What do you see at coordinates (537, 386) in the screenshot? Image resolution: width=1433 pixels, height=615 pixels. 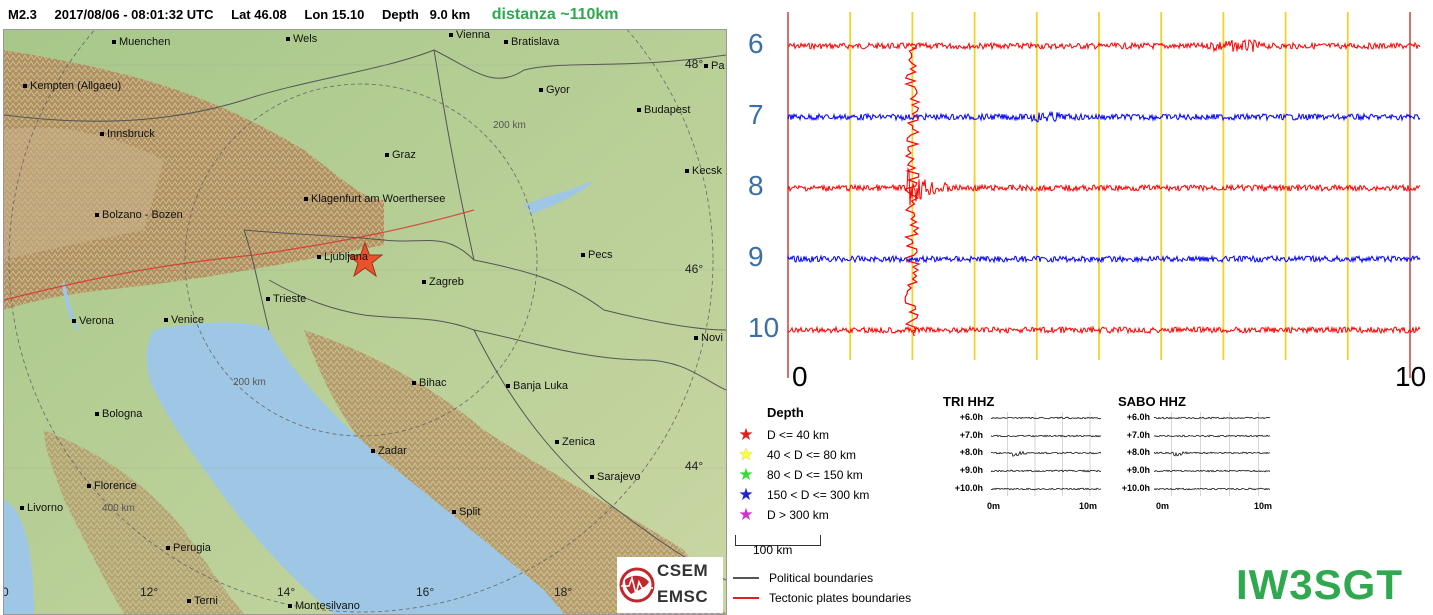 I see `city-label: Banja Luka` at bounding box center [537, 386].